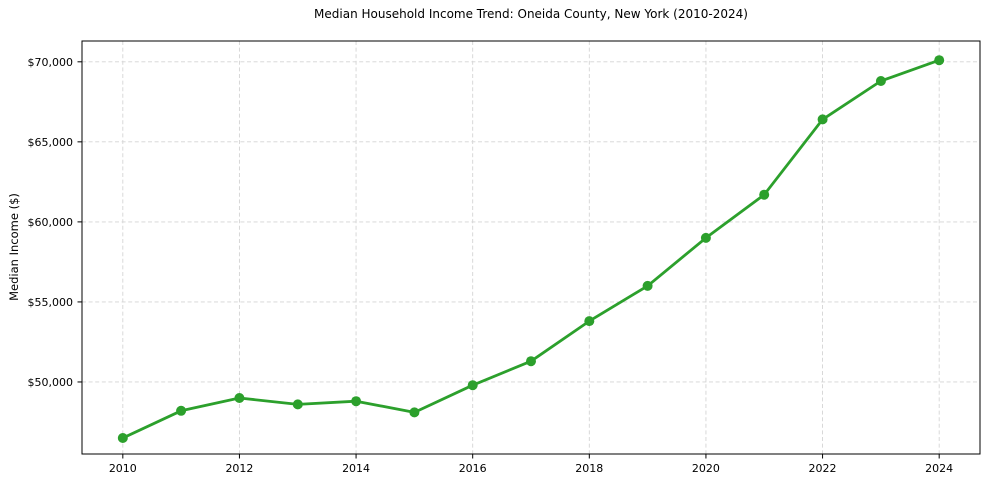 The height and width of the screenshot is (490, 989). I want to click on y-tick-label: $55,000, so click(51, 302).